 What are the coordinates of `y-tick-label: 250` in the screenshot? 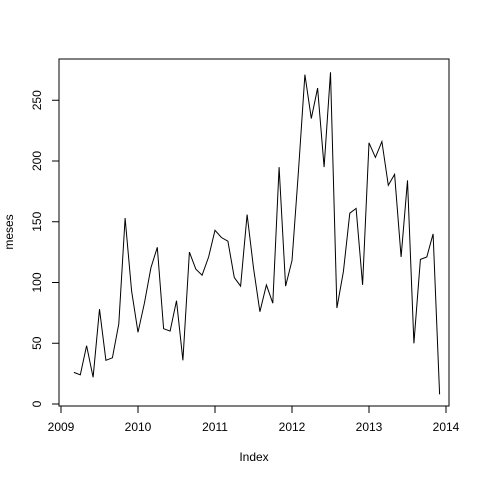 It's located at (37, 100).